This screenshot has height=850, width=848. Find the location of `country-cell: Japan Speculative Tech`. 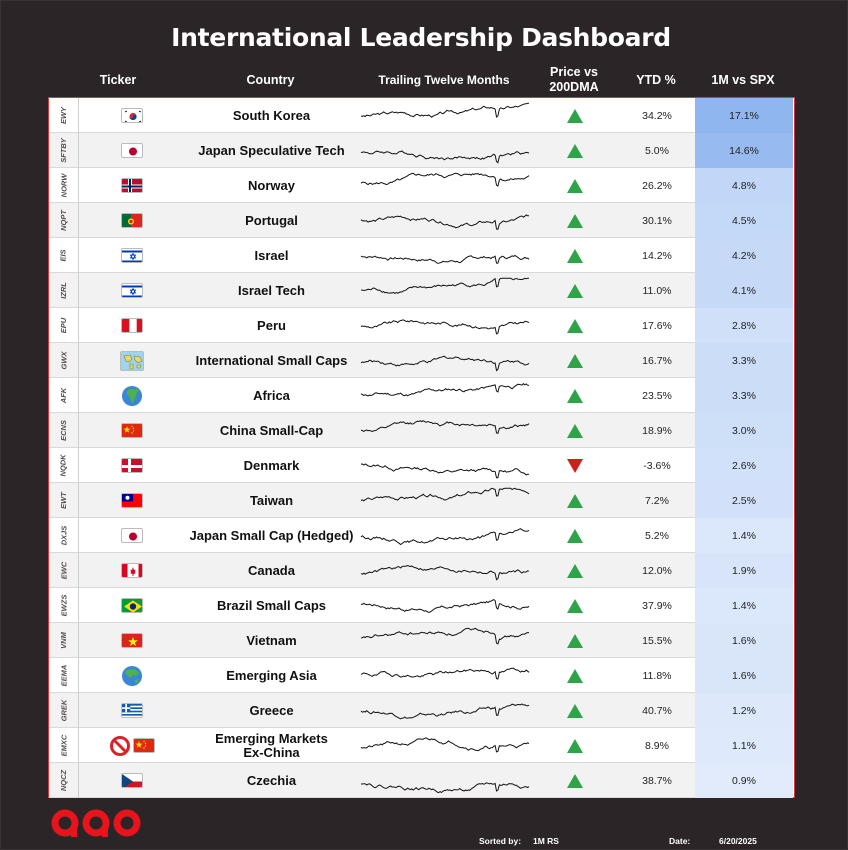

country-cell: Japan Speculative Tech is located at coordinates (271, 150).